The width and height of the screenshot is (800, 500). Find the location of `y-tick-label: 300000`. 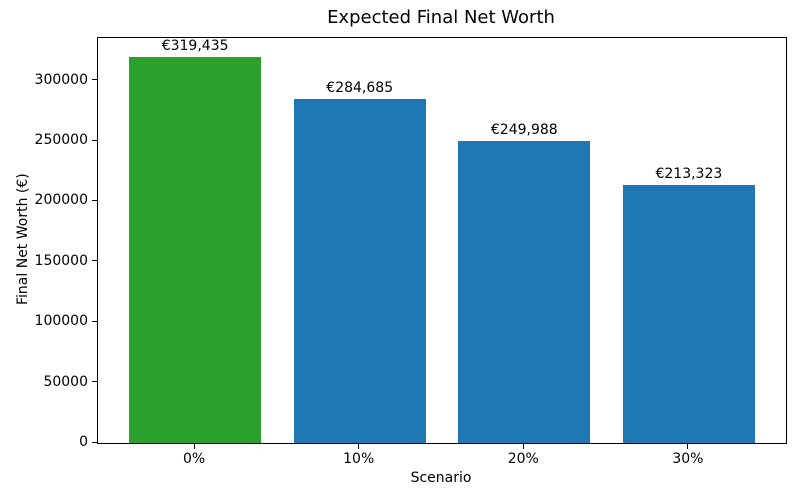

y-tick-label: 300000 is located at coordinates (61, 79).